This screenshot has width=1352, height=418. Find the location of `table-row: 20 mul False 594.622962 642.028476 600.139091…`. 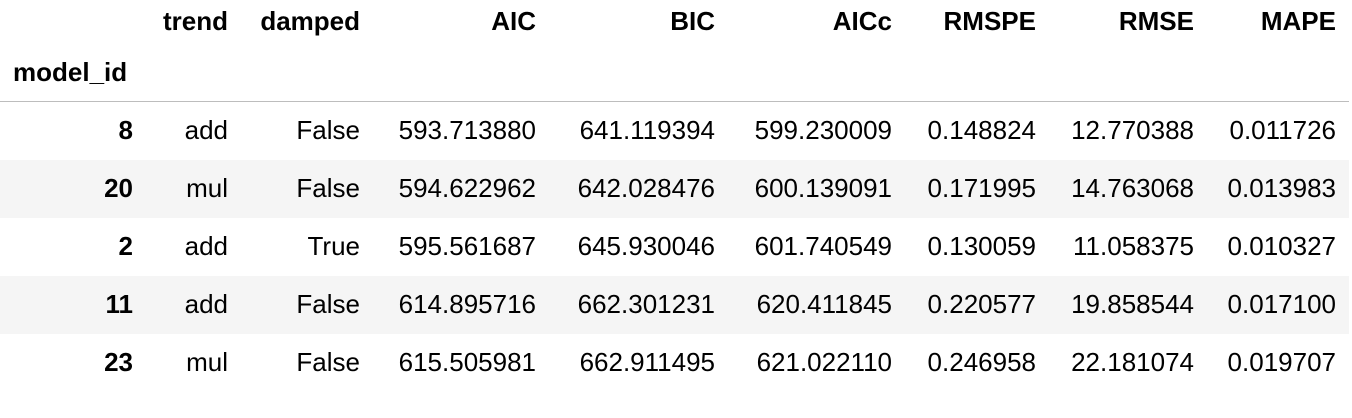

table-row: 20 mul False 594.622962 642.028476 600.139091… is located at coordinates (674, 188).